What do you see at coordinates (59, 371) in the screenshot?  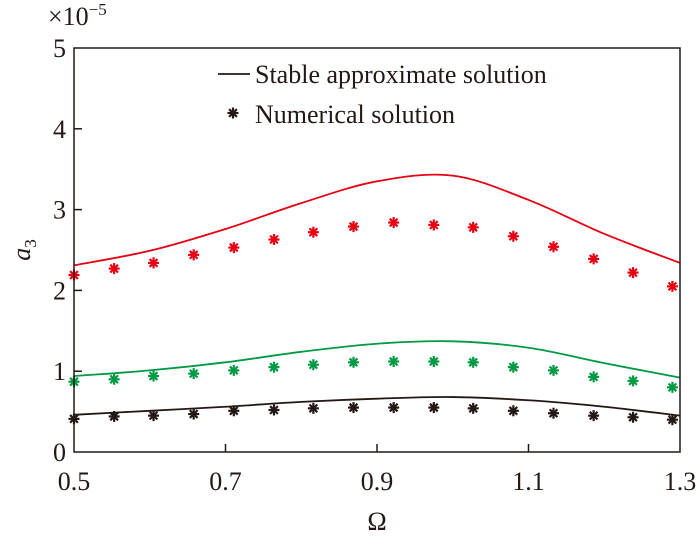 I see `y-tick-label: 1` at bounding box center [59, 371].